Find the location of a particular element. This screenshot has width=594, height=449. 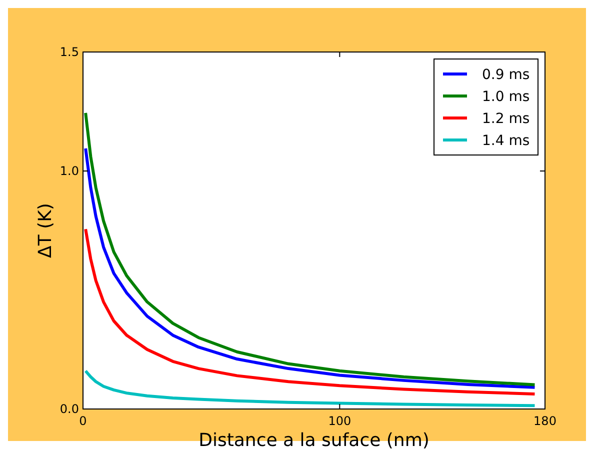

x-axis-title: Distance a la suface (nm) is located at coordinates (314, 439).